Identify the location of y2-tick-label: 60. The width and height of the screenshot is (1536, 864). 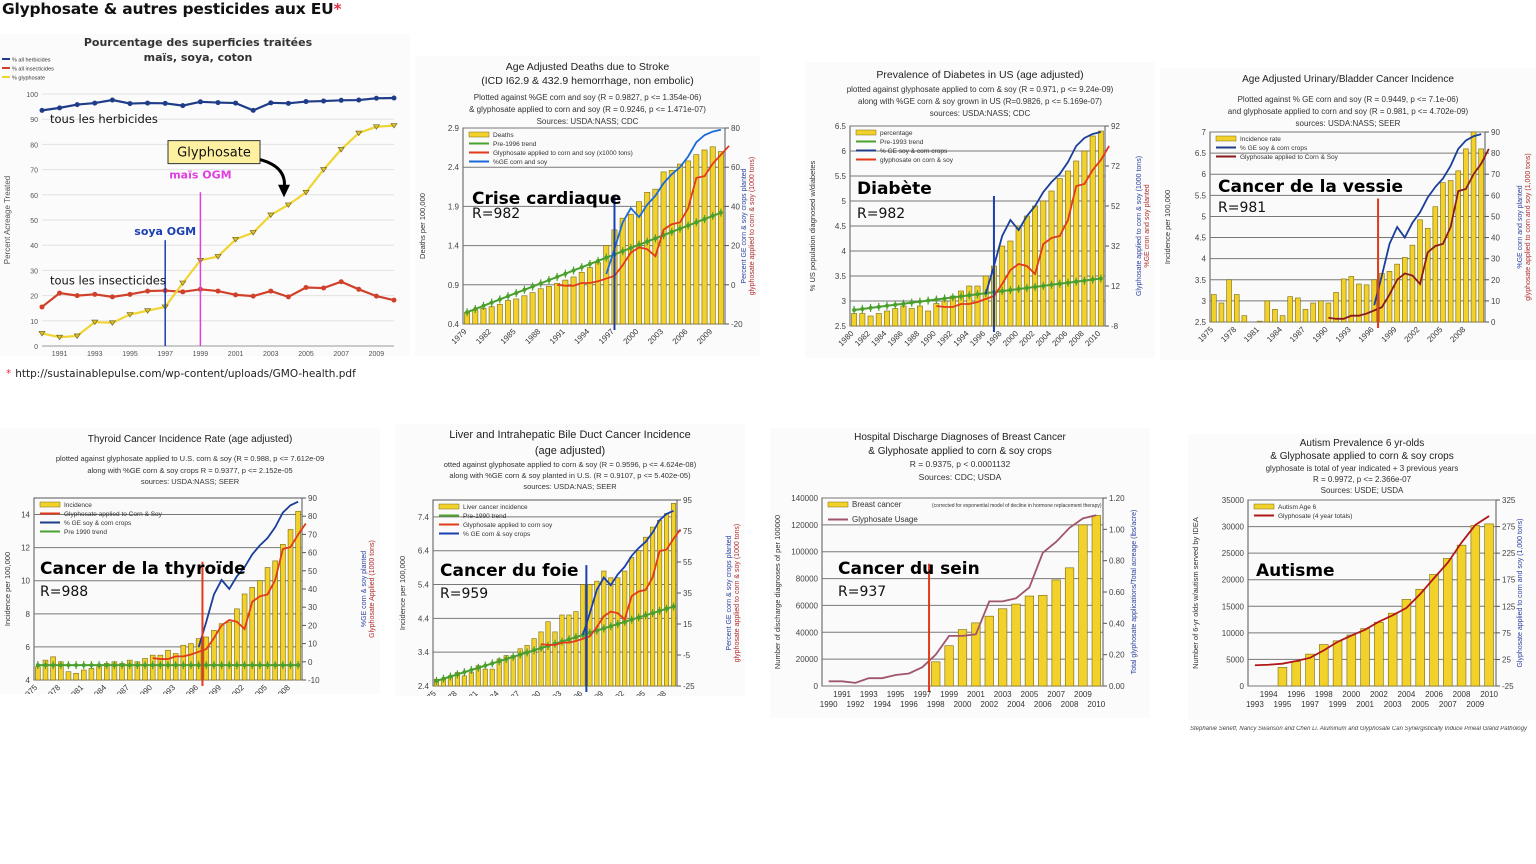
(1495, 195).